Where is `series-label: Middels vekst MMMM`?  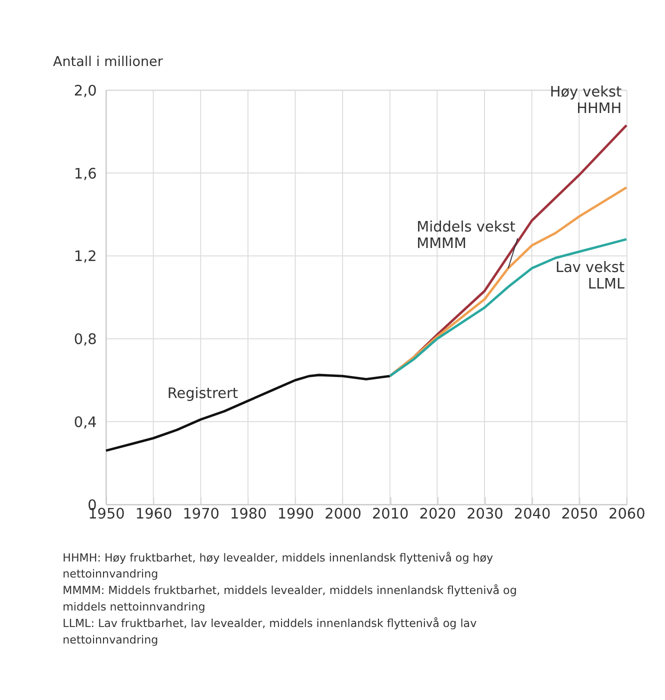 series-label: Middels vekst MMMM is located at coordinates (466, 236).